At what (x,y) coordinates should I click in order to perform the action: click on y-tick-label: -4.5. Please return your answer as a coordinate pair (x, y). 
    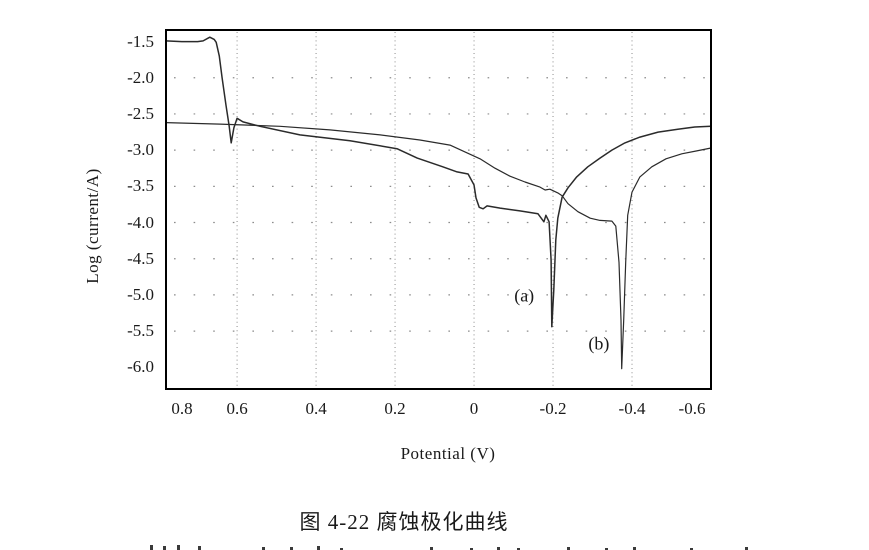
    Looking at the image, I should click on (140, 258).